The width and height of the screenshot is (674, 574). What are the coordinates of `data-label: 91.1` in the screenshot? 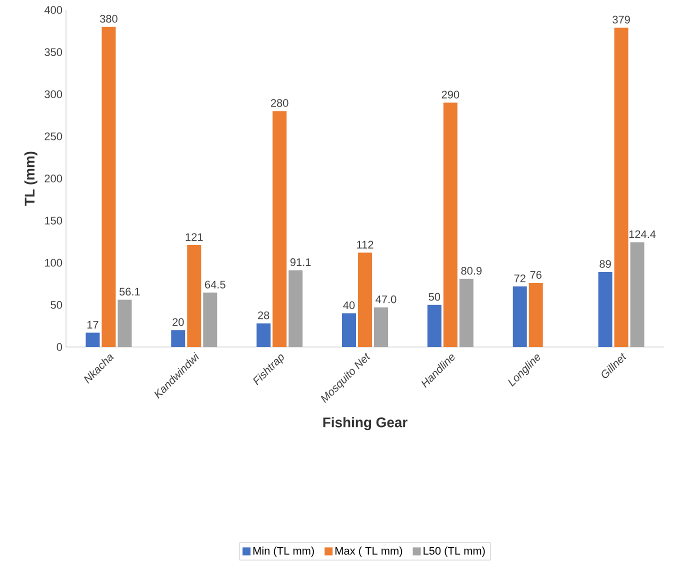 It's located at (300, 262).